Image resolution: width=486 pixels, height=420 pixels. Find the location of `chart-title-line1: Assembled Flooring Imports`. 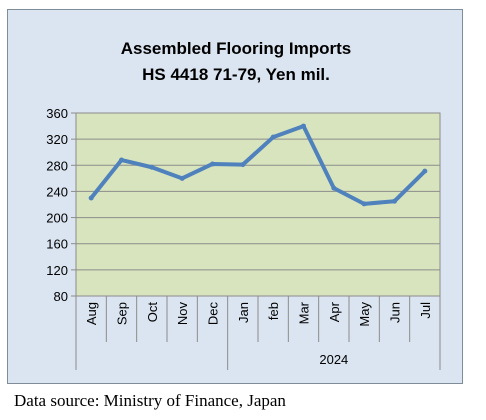

chart-title-line1: Assembled Flooring Imports is located at coordinates (236, 48).